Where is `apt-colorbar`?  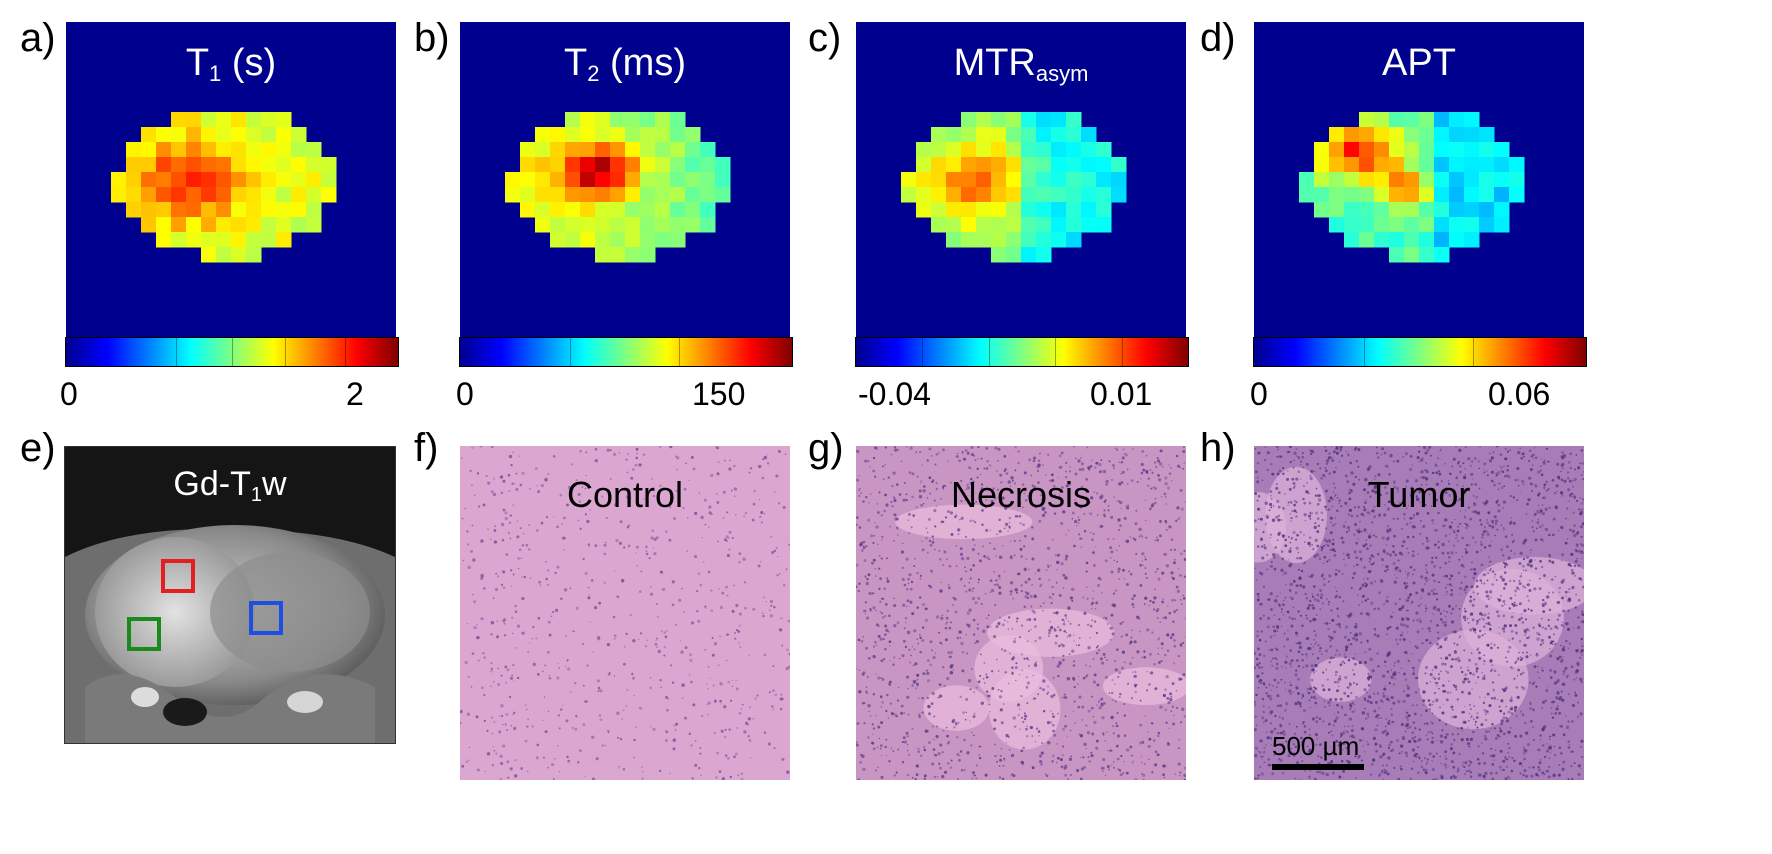 apt-colorbar is located at coordinates (1420, 352).